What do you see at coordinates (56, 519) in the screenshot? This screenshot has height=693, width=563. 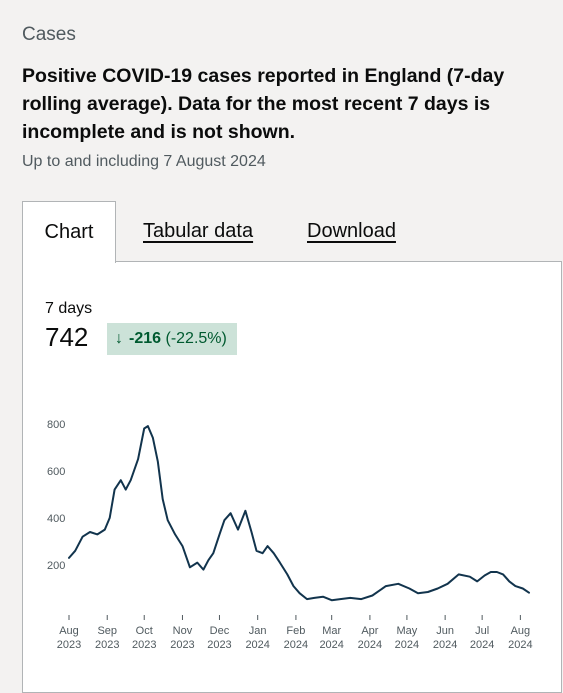 I see `y-tick-label: 400` at bounding box center [56, 519].